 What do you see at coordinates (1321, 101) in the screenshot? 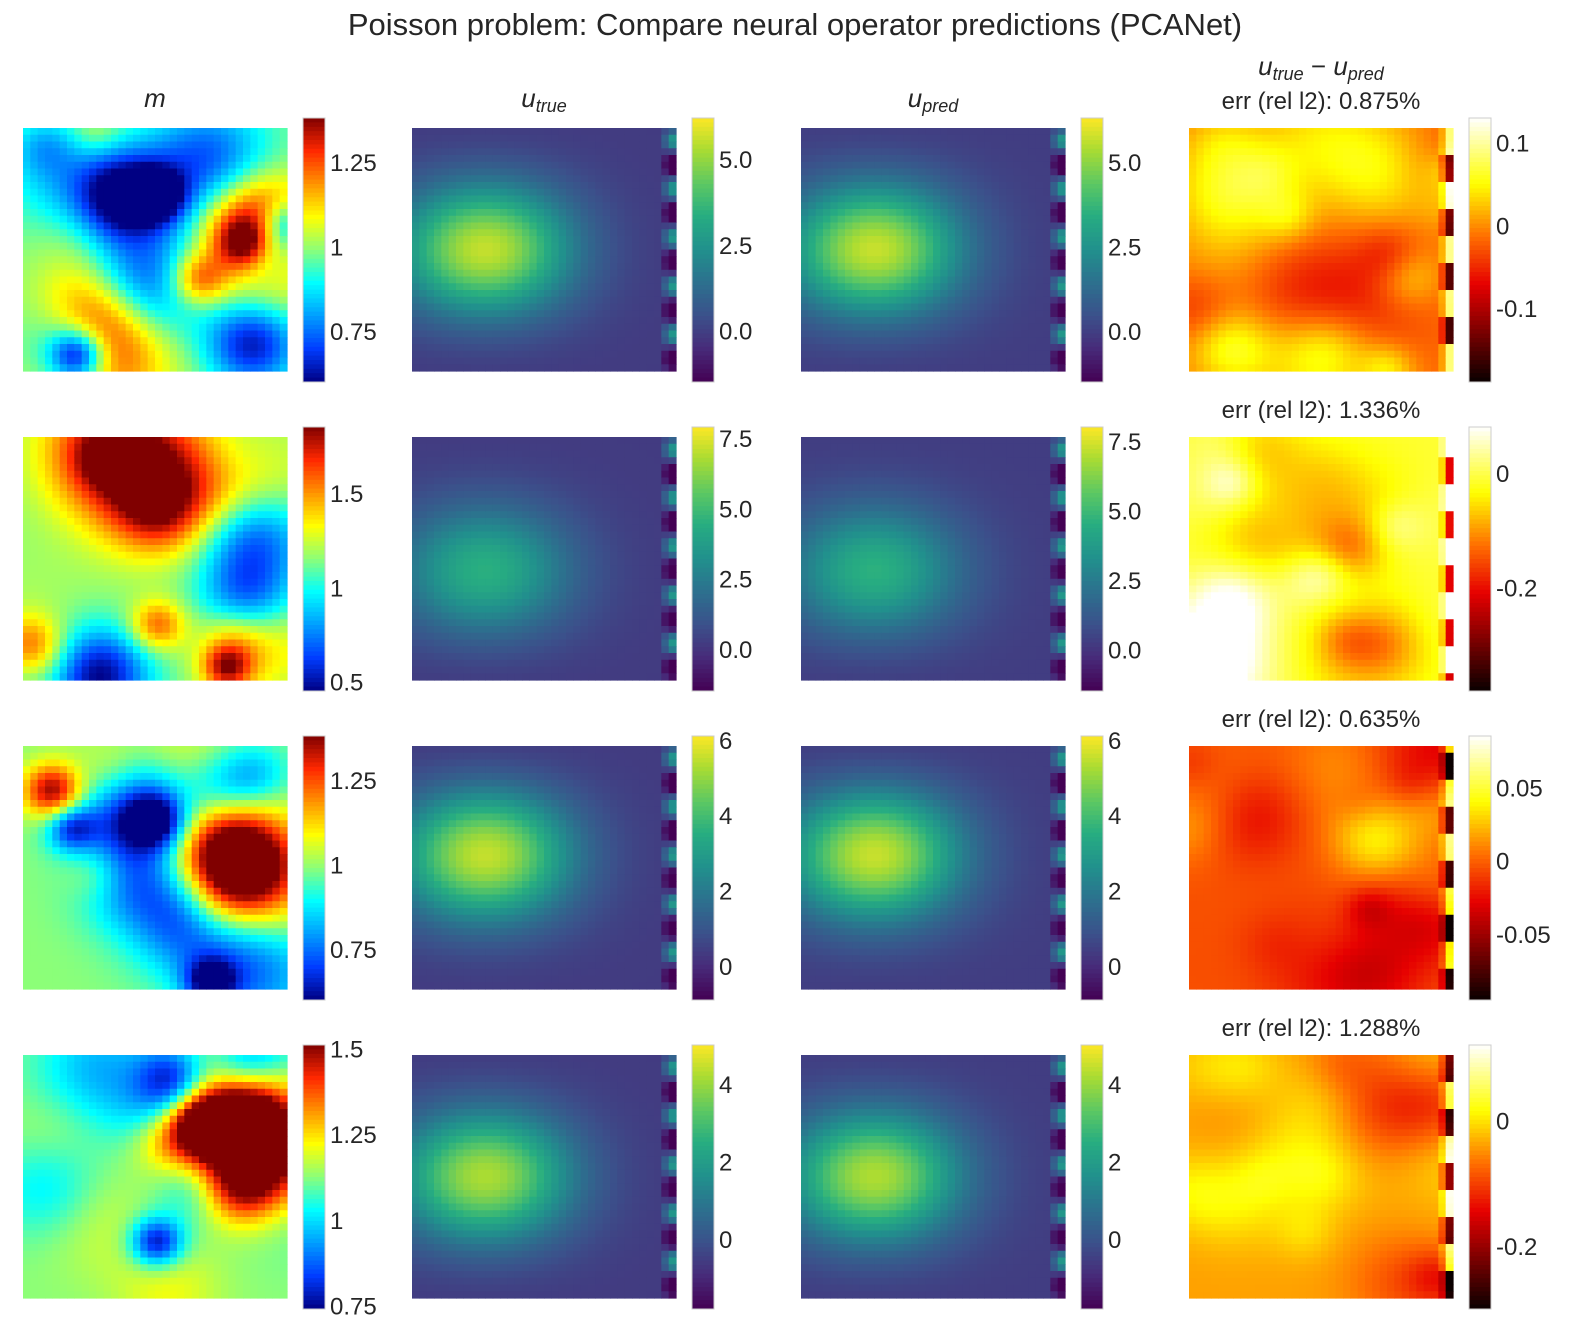
I see `error-label: err (rel l2): 0.875%` at bounding box center [1321, 101].